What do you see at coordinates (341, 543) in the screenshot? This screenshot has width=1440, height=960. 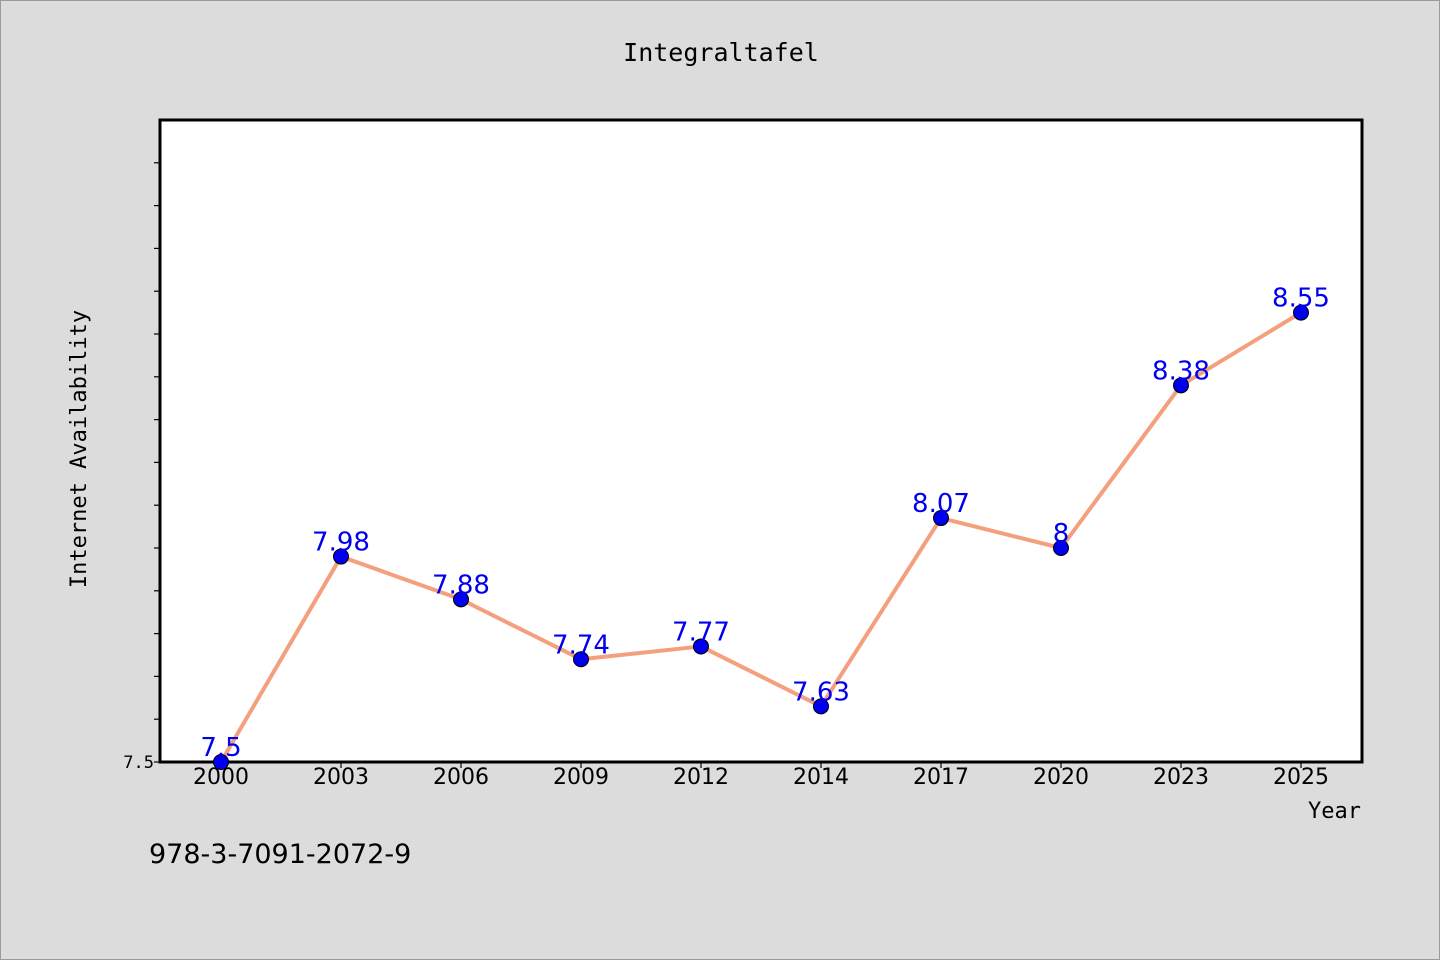 I see `data-label: 7.98` at bounding box center [341, 543].